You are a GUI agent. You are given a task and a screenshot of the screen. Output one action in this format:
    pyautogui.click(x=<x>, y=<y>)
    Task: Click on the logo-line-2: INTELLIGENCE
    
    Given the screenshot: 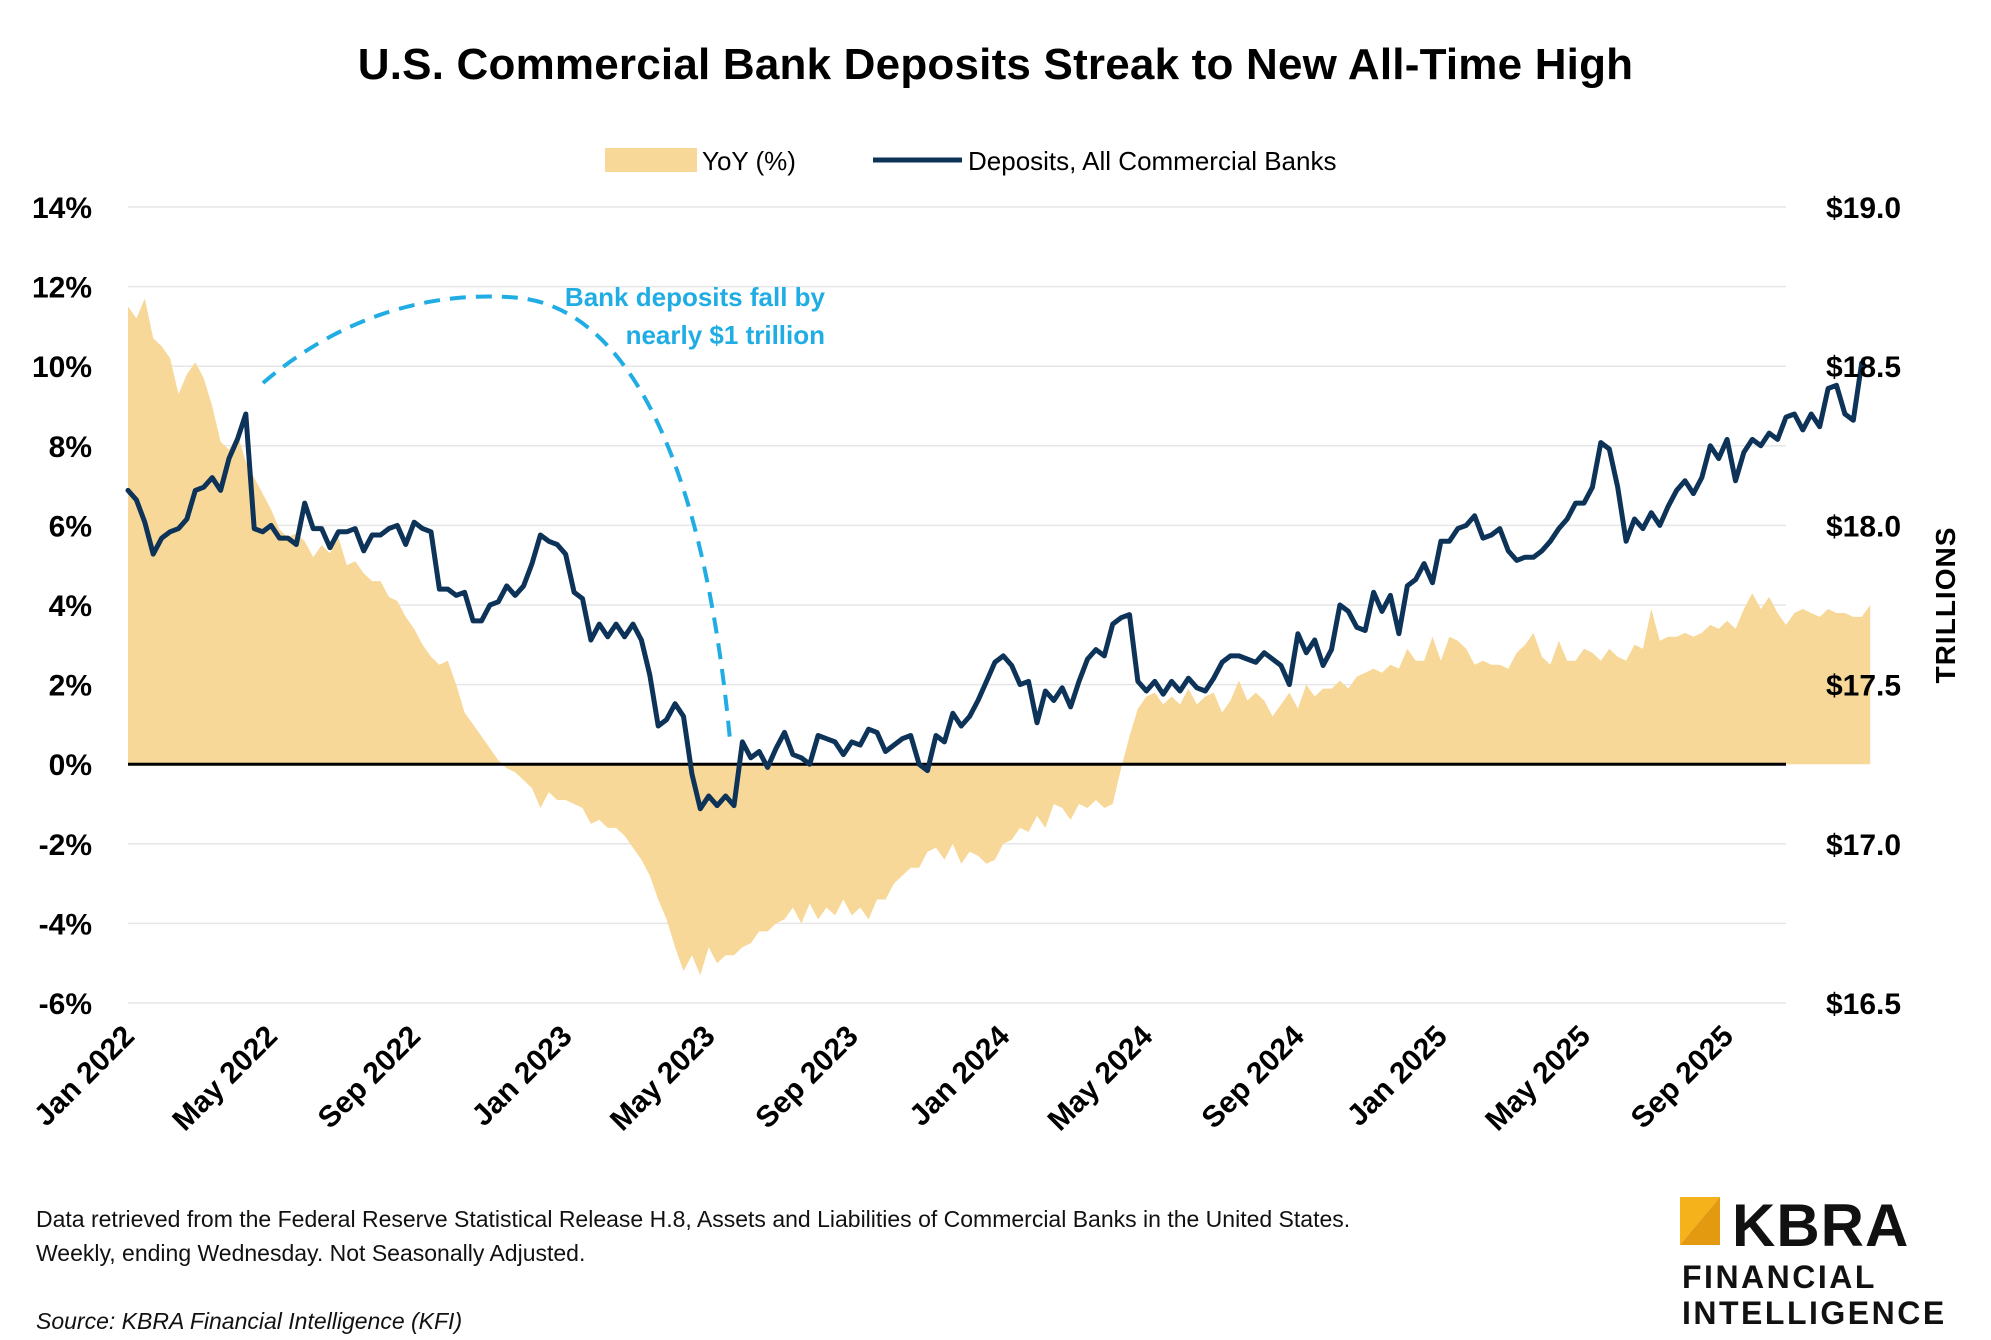 What is the action you would take?
    pyautogui.click(x=1814, y=1313)
    